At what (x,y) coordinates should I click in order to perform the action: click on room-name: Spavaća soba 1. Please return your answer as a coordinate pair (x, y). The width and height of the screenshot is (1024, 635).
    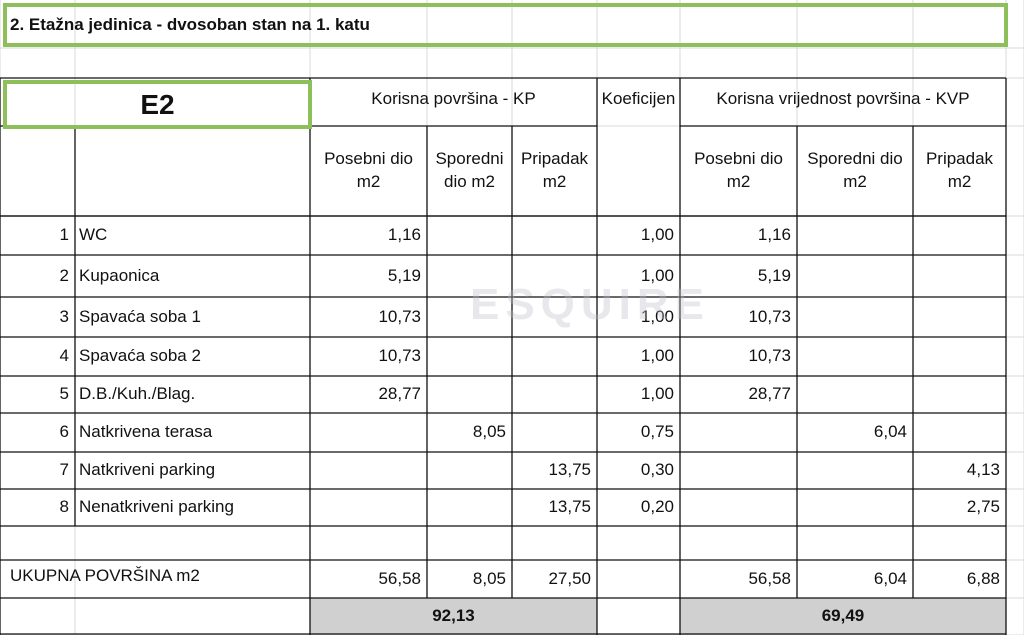
    Looking at the image, I should click on (140, 316).